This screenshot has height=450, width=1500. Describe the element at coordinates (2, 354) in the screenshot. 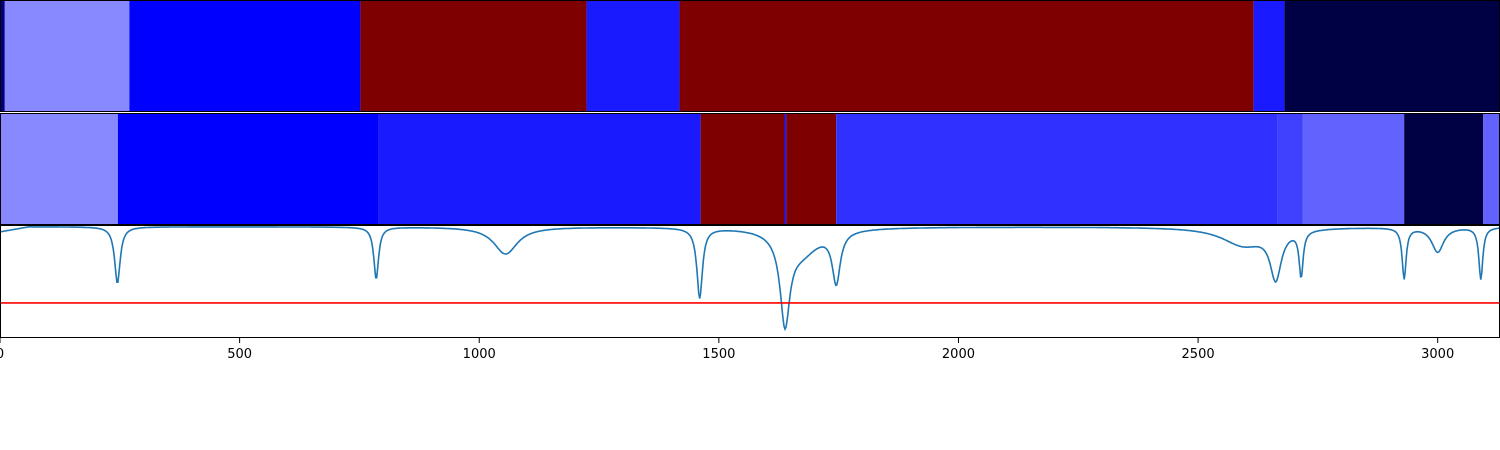

I see `x-tick-label-0: 0` at that location.